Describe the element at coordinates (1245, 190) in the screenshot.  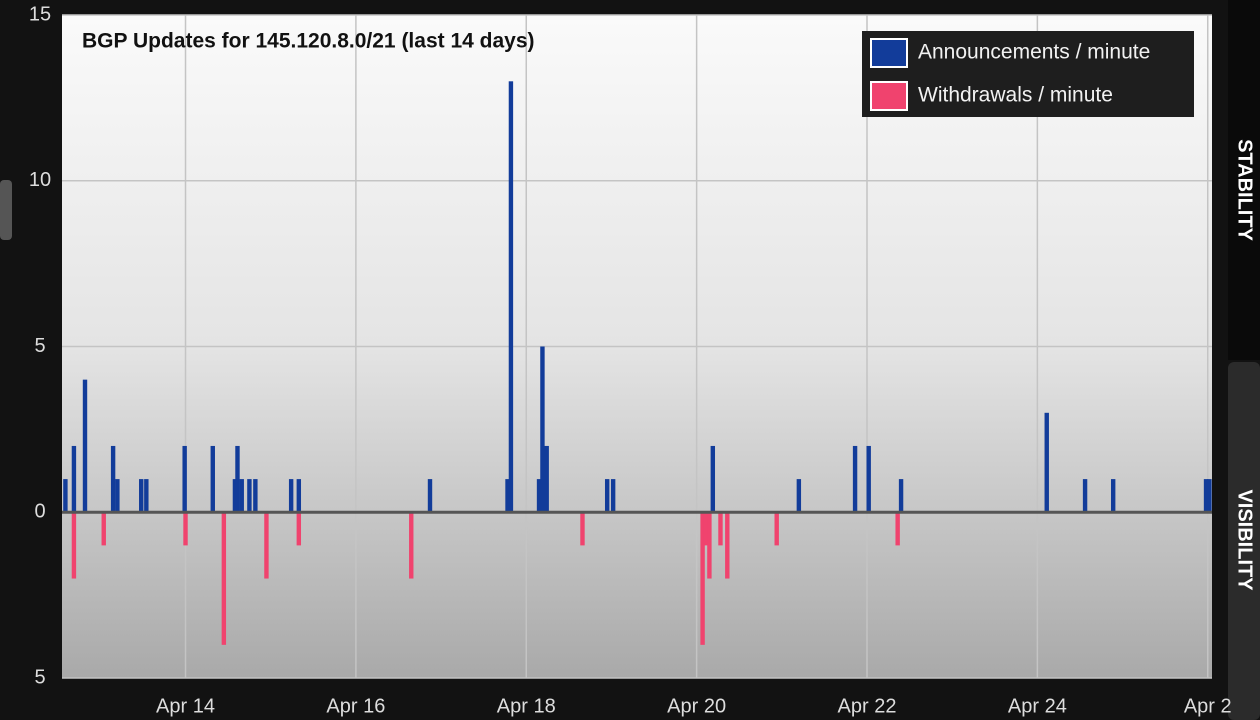
I see `tab-label: STABILITY` at that location.